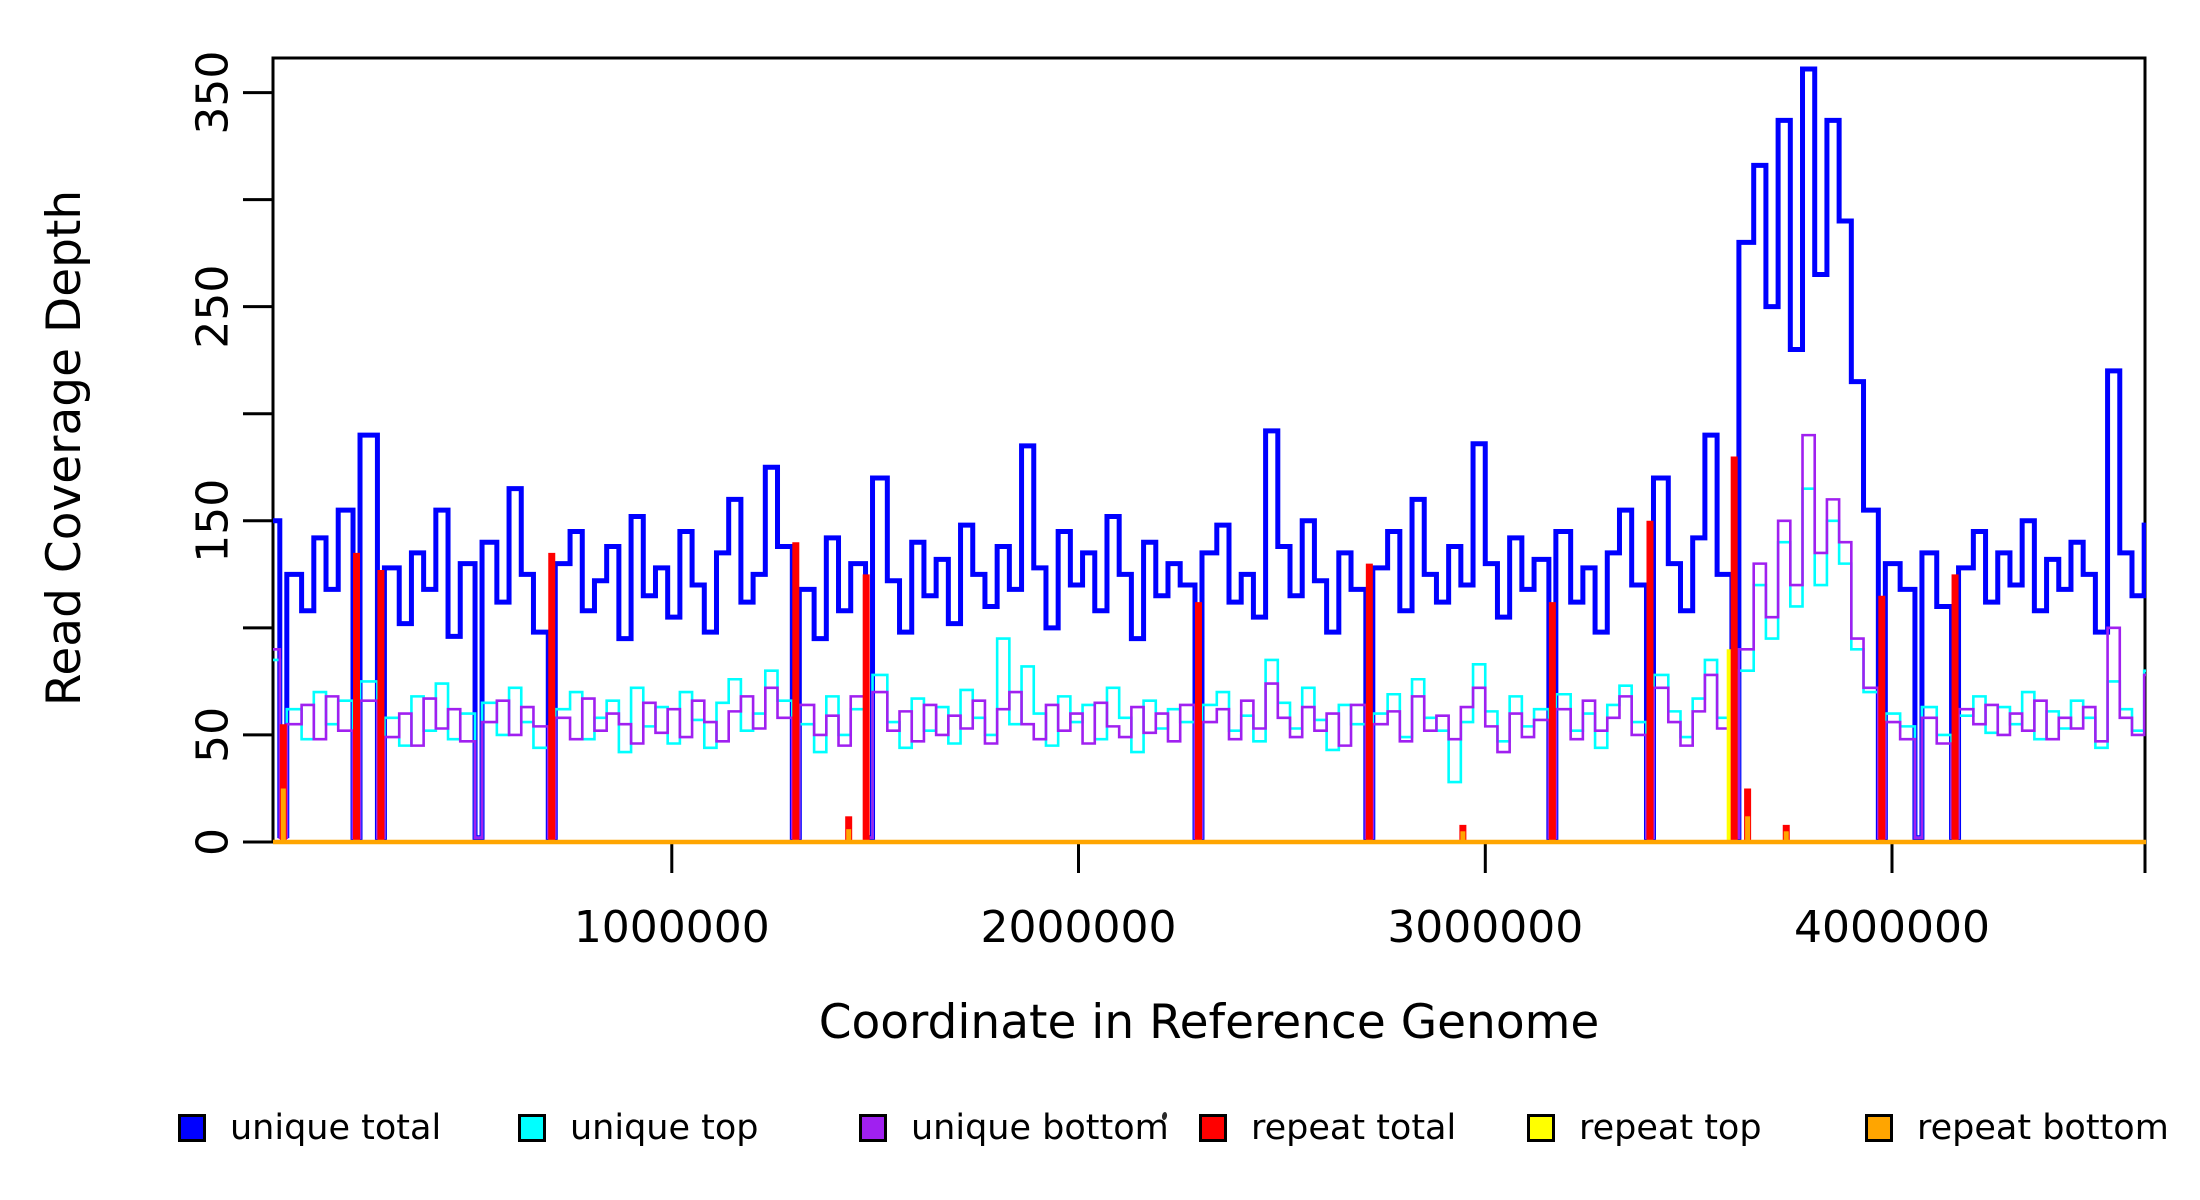 This screenshot has width=2200, height=1200. What do you see at coordinates (672, 927) in the screenshot?
I see `x-tick-label: 1000000` at bounding box center [672, 927].